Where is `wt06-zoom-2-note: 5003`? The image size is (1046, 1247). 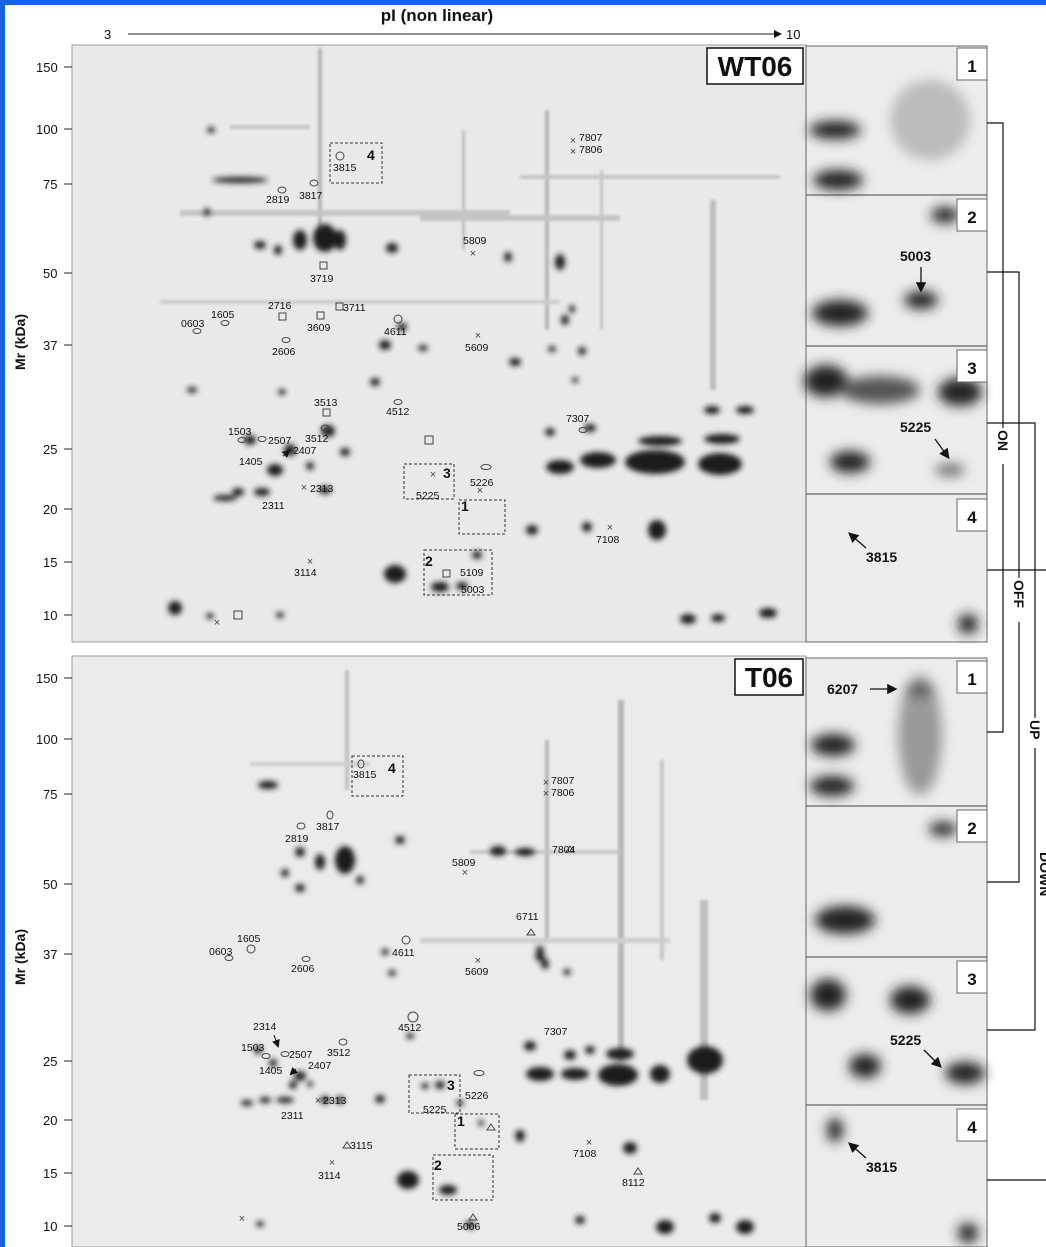 wt06-zoom-2-note: 5003 is located at coordinates (915, 256).